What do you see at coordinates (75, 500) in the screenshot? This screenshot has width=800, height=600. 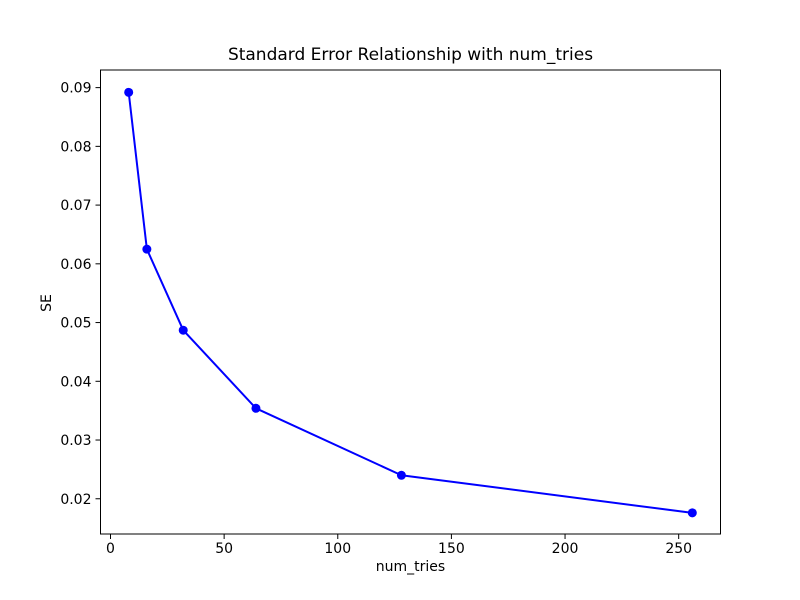 I see `y-tick-label: 0.02` at bounding box center [75, 500].